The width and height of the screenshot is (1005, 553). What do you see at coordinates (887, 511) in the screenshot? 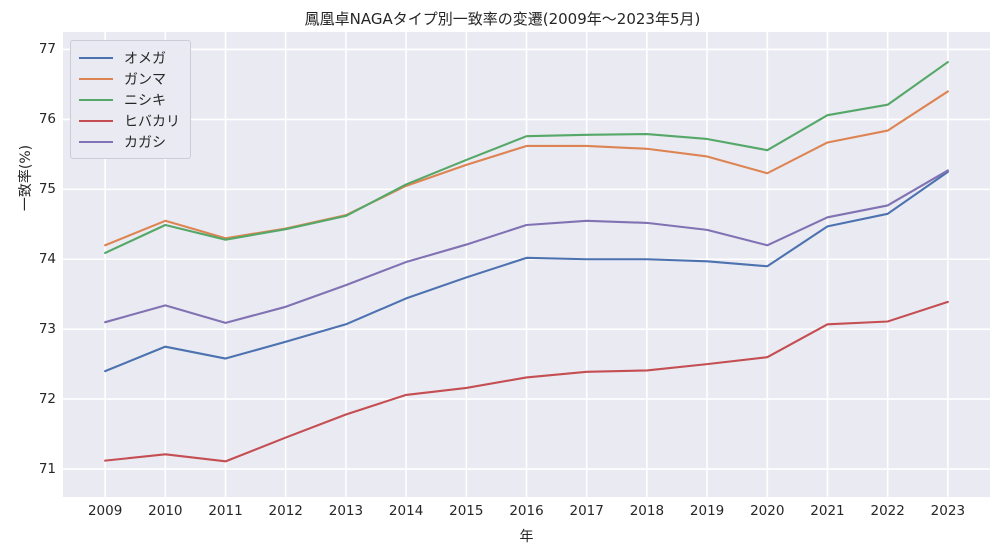
I see `x-tick-label: 2022` at bounding box center [887, 511].